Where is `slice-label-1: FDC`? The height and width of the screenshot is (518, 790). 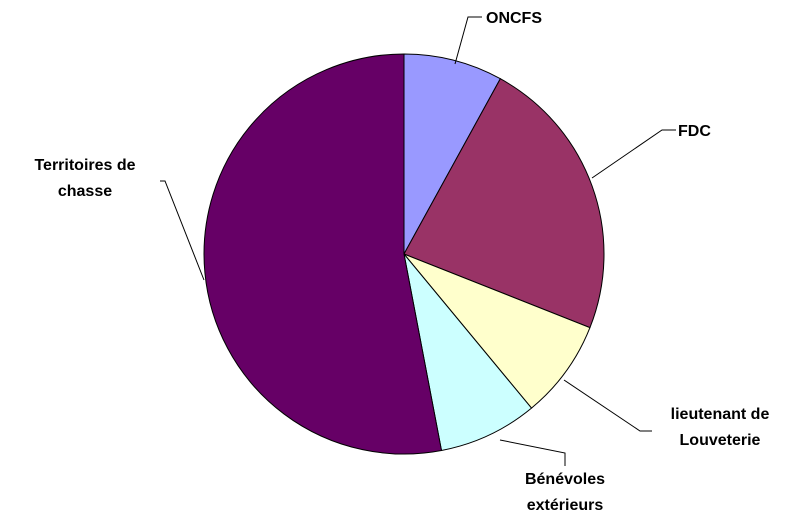 slice-label-1: FDC is located at coordinates (694, 131).